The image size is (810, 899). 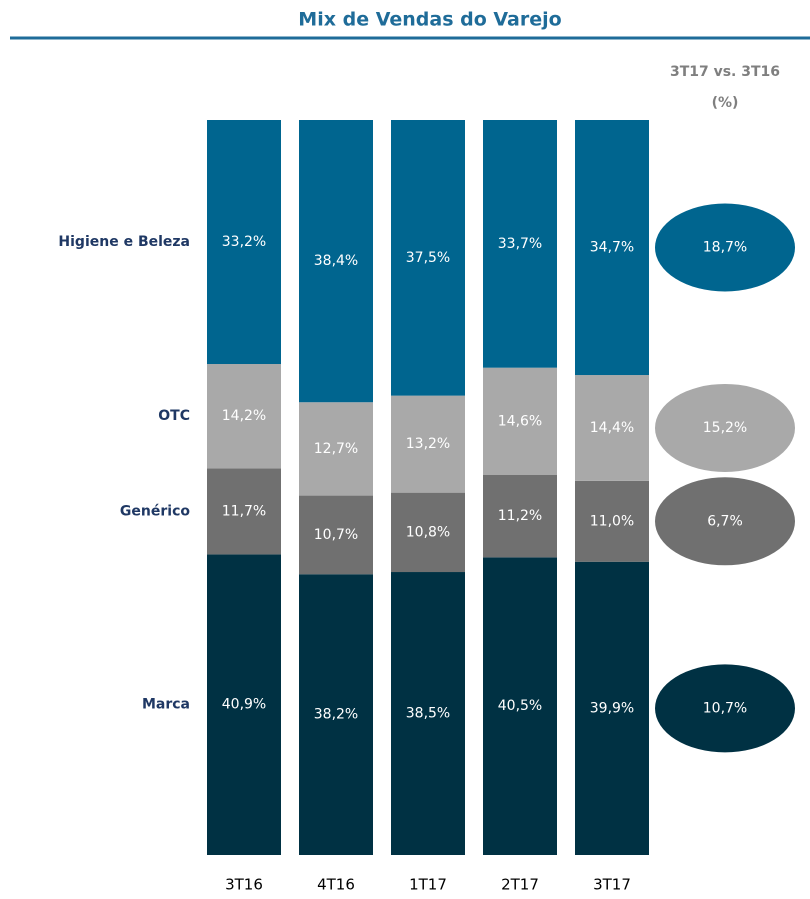 I want to click on series-label: OTC, so click(x=174, y=416).